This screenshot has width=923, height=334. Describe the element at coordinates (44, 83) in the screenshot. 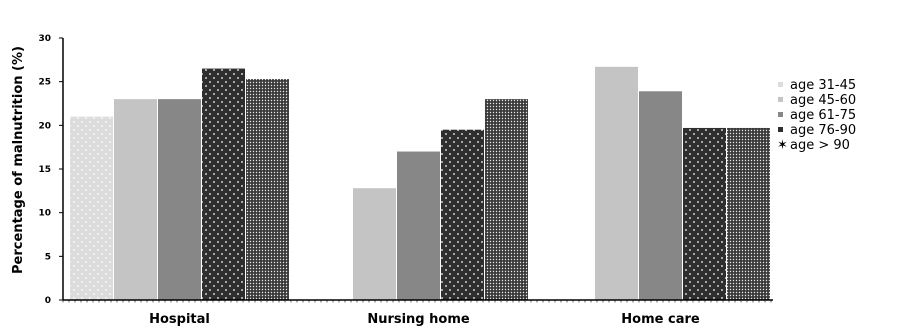

I see `y-tick-label: 25` at that location.